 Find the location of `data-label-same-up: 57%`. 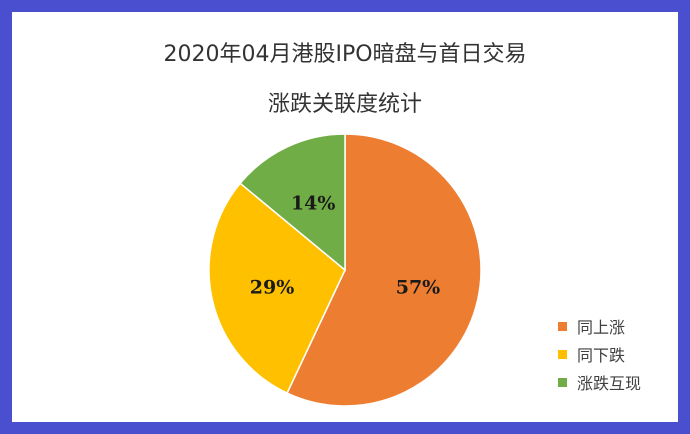

data-label-same-up: 57% is located at coordinates (418, 287).